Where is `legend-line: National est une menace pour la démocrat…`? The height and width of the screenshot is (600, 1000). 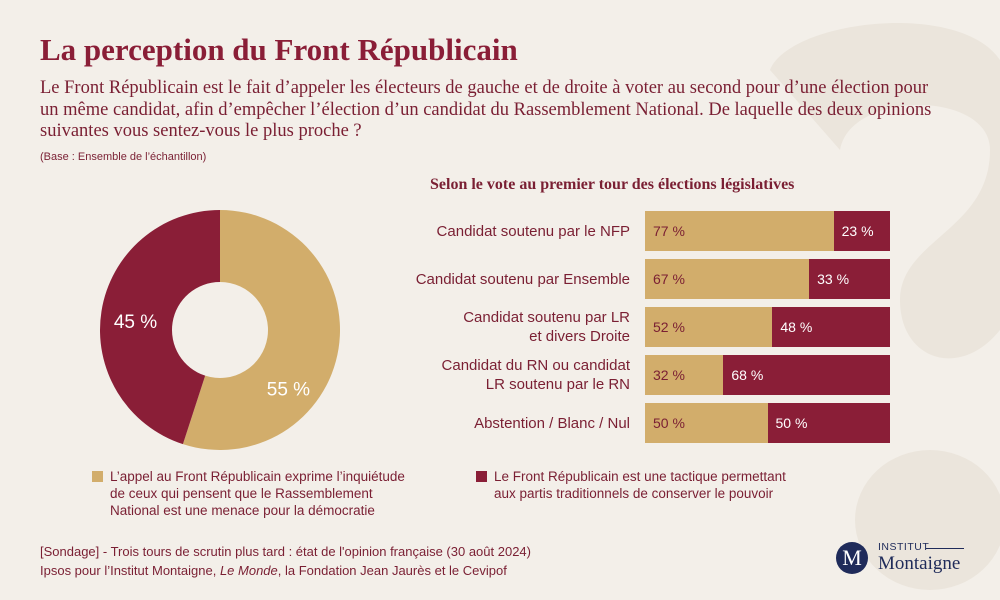
legend-line: National est une menace pour la démocrat… is located at coordinates (242, 510).